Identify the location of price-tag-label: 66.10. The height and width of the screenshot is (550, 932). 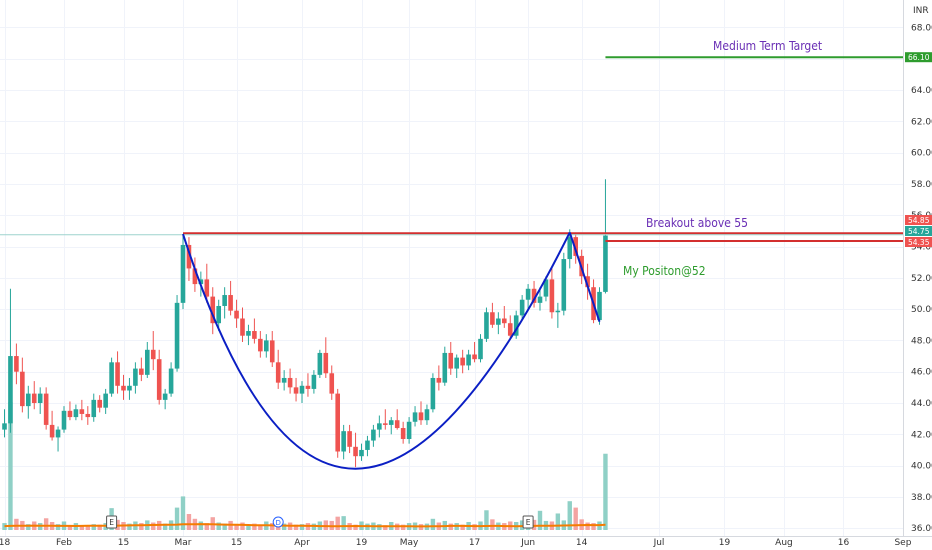
(919, 57).